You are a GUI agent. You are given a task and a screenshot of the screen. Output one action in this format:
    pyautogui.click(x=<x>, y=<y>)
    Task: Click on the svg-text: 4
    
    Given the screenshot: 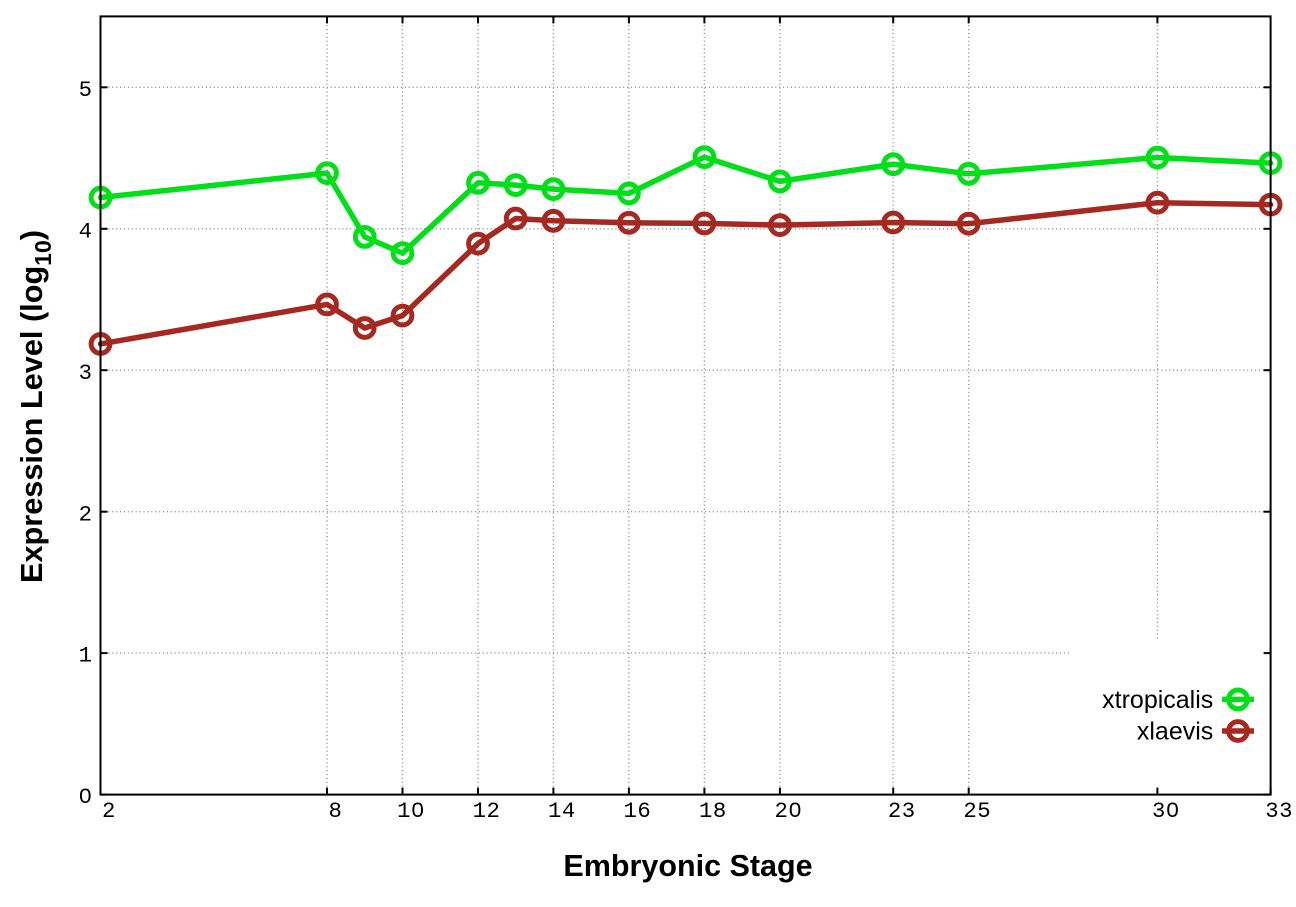 What is the action you would take?
    pyautogui.click(x=86, y=231)
    